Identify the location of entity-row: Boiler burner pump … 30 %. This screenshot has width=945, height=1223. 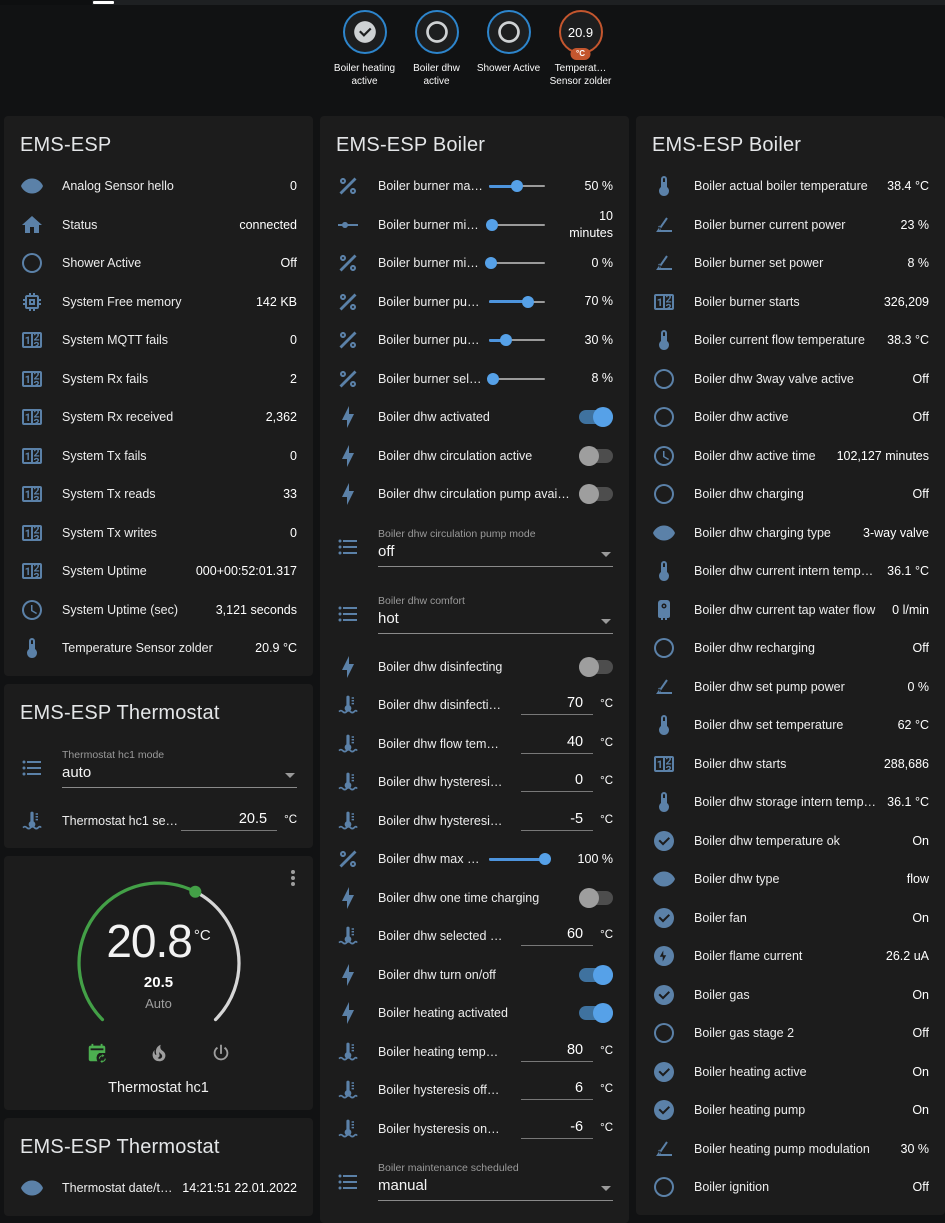
(474, 340).